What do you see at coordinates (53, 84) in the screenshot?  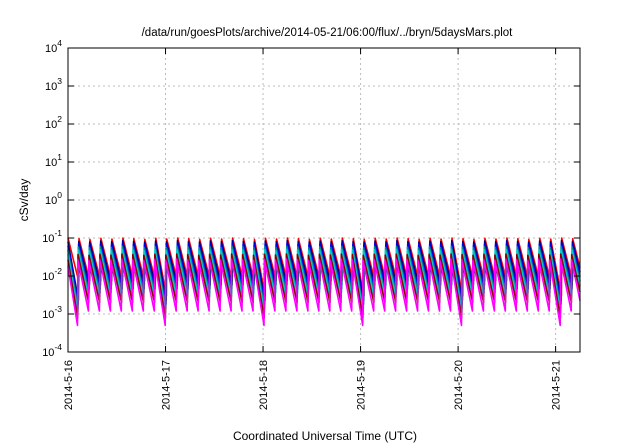 I see `y-tick-label: 10³` at bounding box center [53, 84].